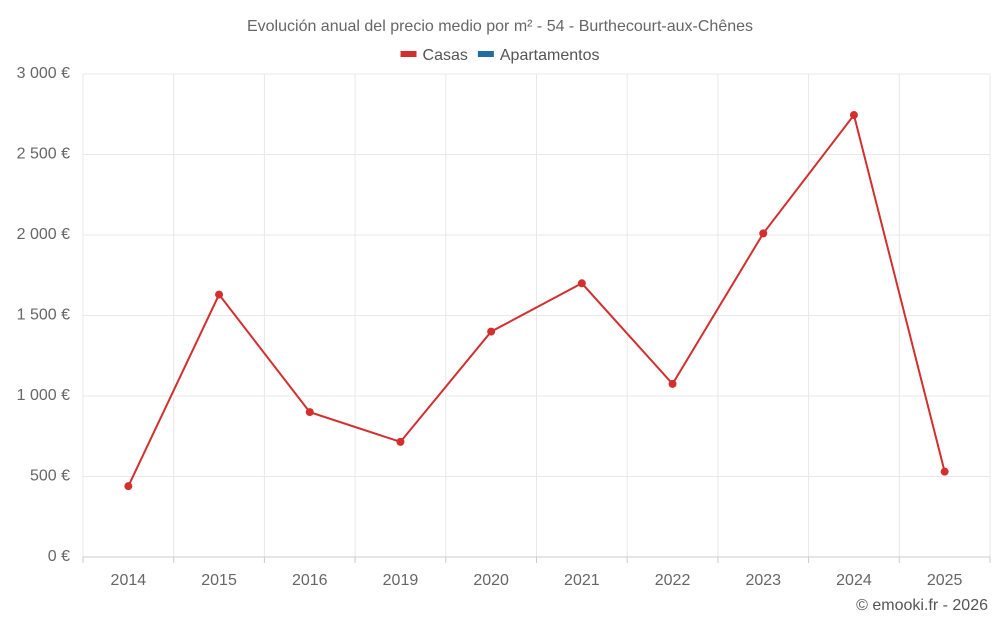 This screenshot has height=630, width=1000. I want to click on x-tick-label: 2016, so click(310, 580).